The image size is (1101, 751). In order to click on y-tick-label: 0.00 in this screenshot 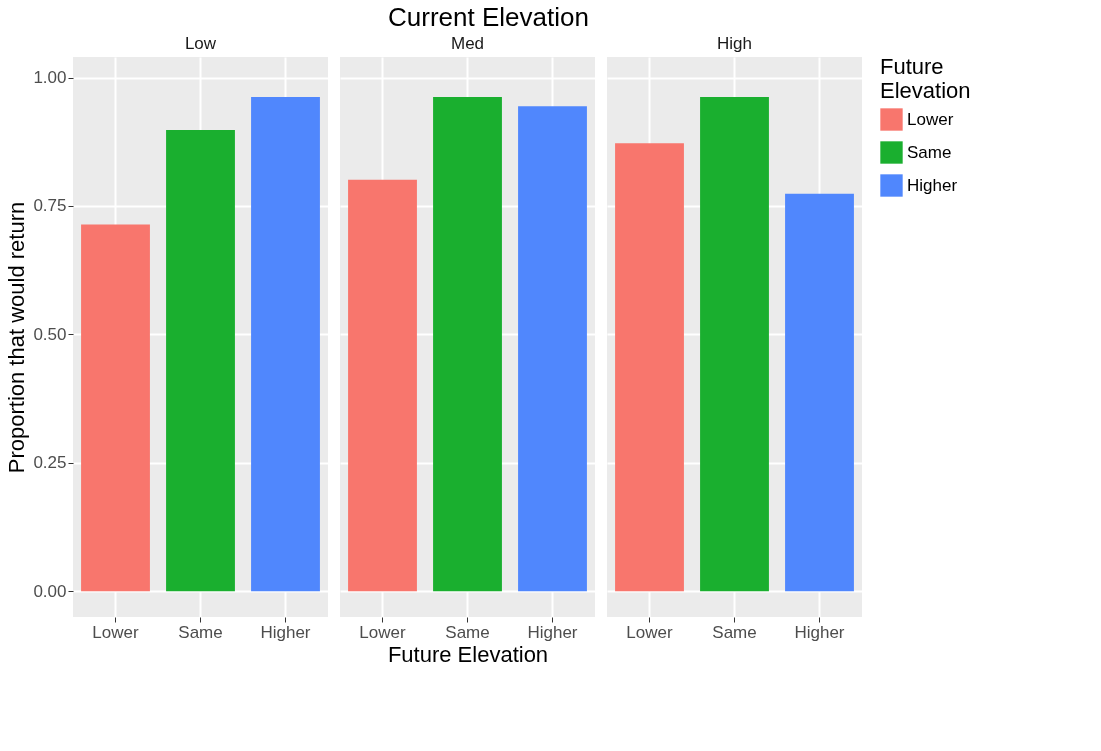, I will do `click(50, 591)`.